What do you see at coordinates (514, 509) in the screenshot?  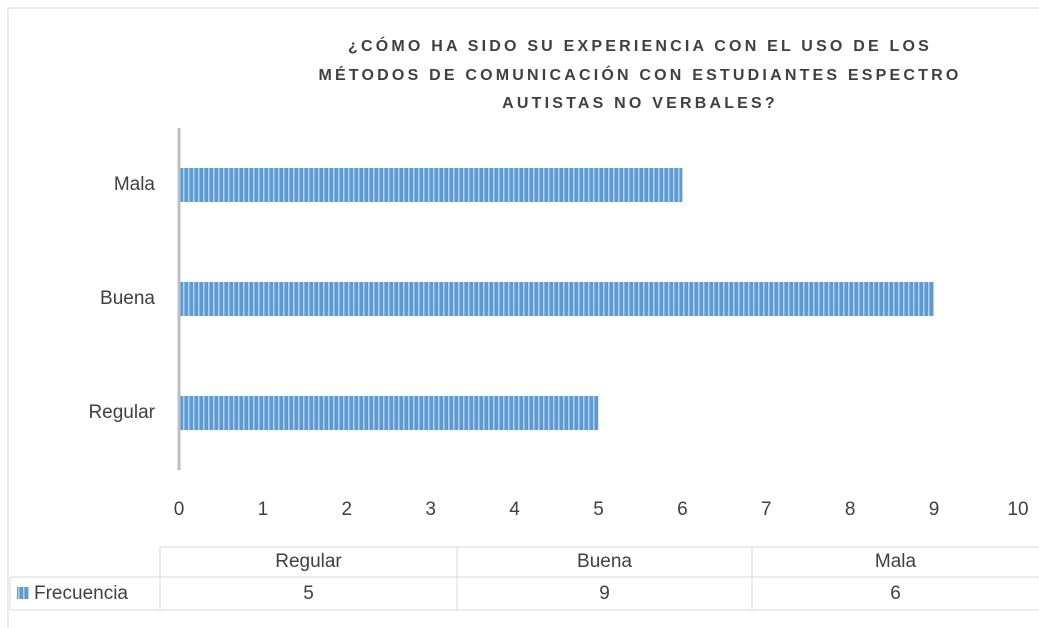 I see `x-tick-label: 4` at bounding box center [514, 509].